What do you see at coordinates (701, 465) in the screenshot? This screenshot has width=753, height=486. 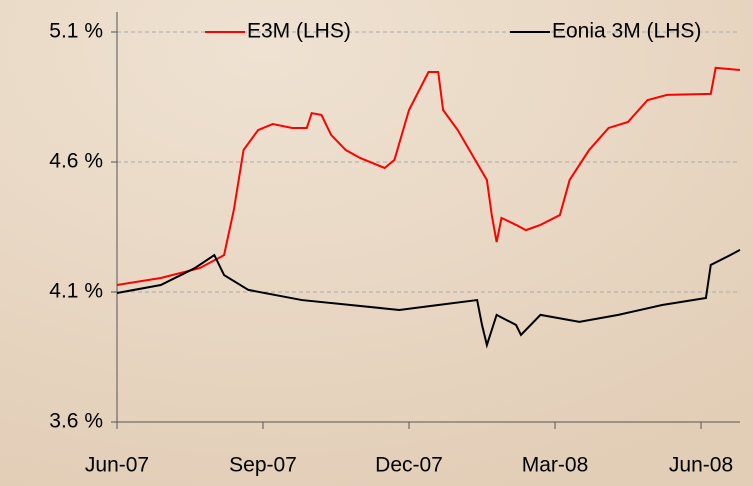 I see `x-tick-label: Jun-08` at bounding box center [701, 465].